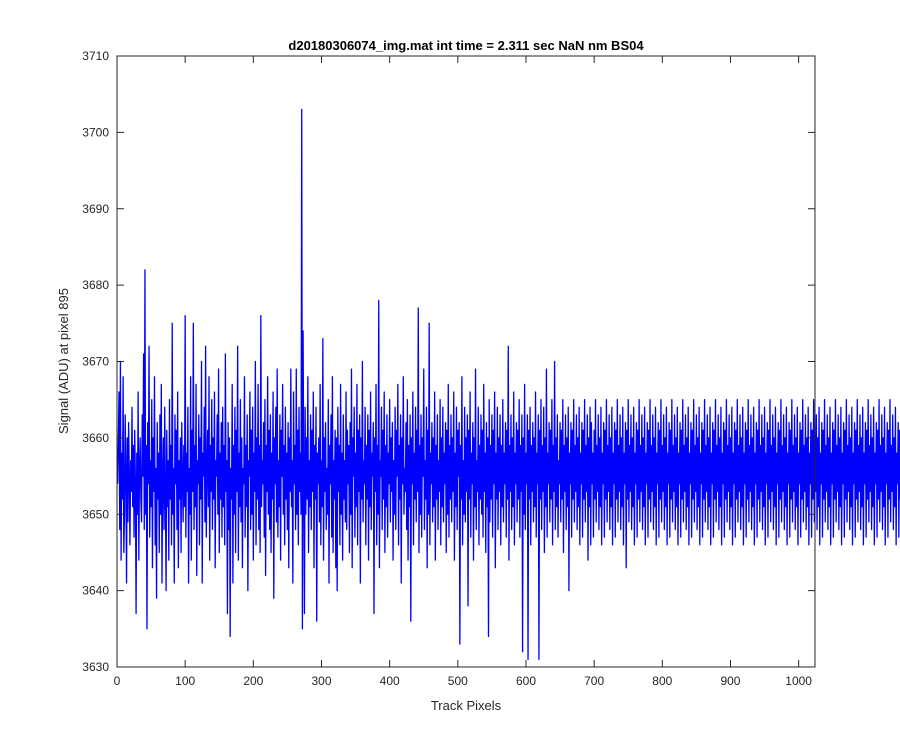  I want to click on y-tick-label: 3700, so click(95, 132).